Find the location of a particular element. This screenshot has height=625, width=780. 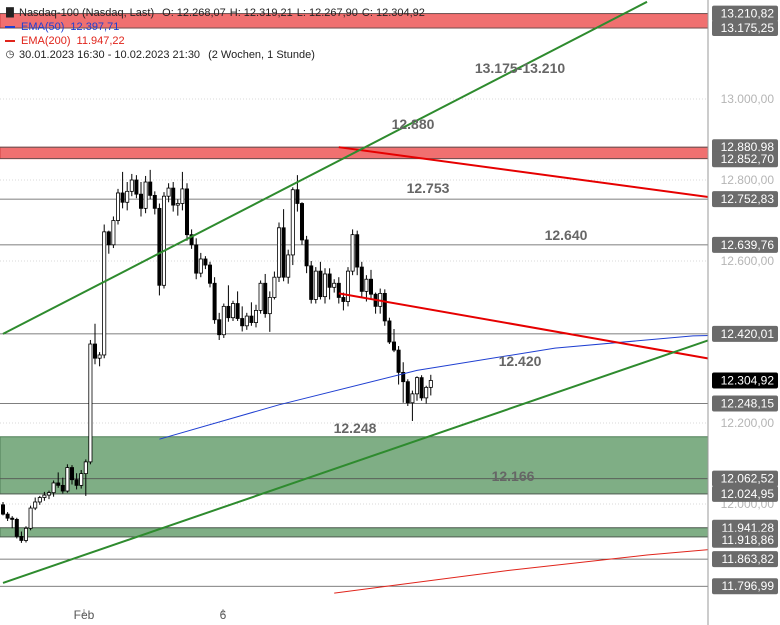

annotation-label-0: 13.175-13.210 is located at coordinates (520, 68).